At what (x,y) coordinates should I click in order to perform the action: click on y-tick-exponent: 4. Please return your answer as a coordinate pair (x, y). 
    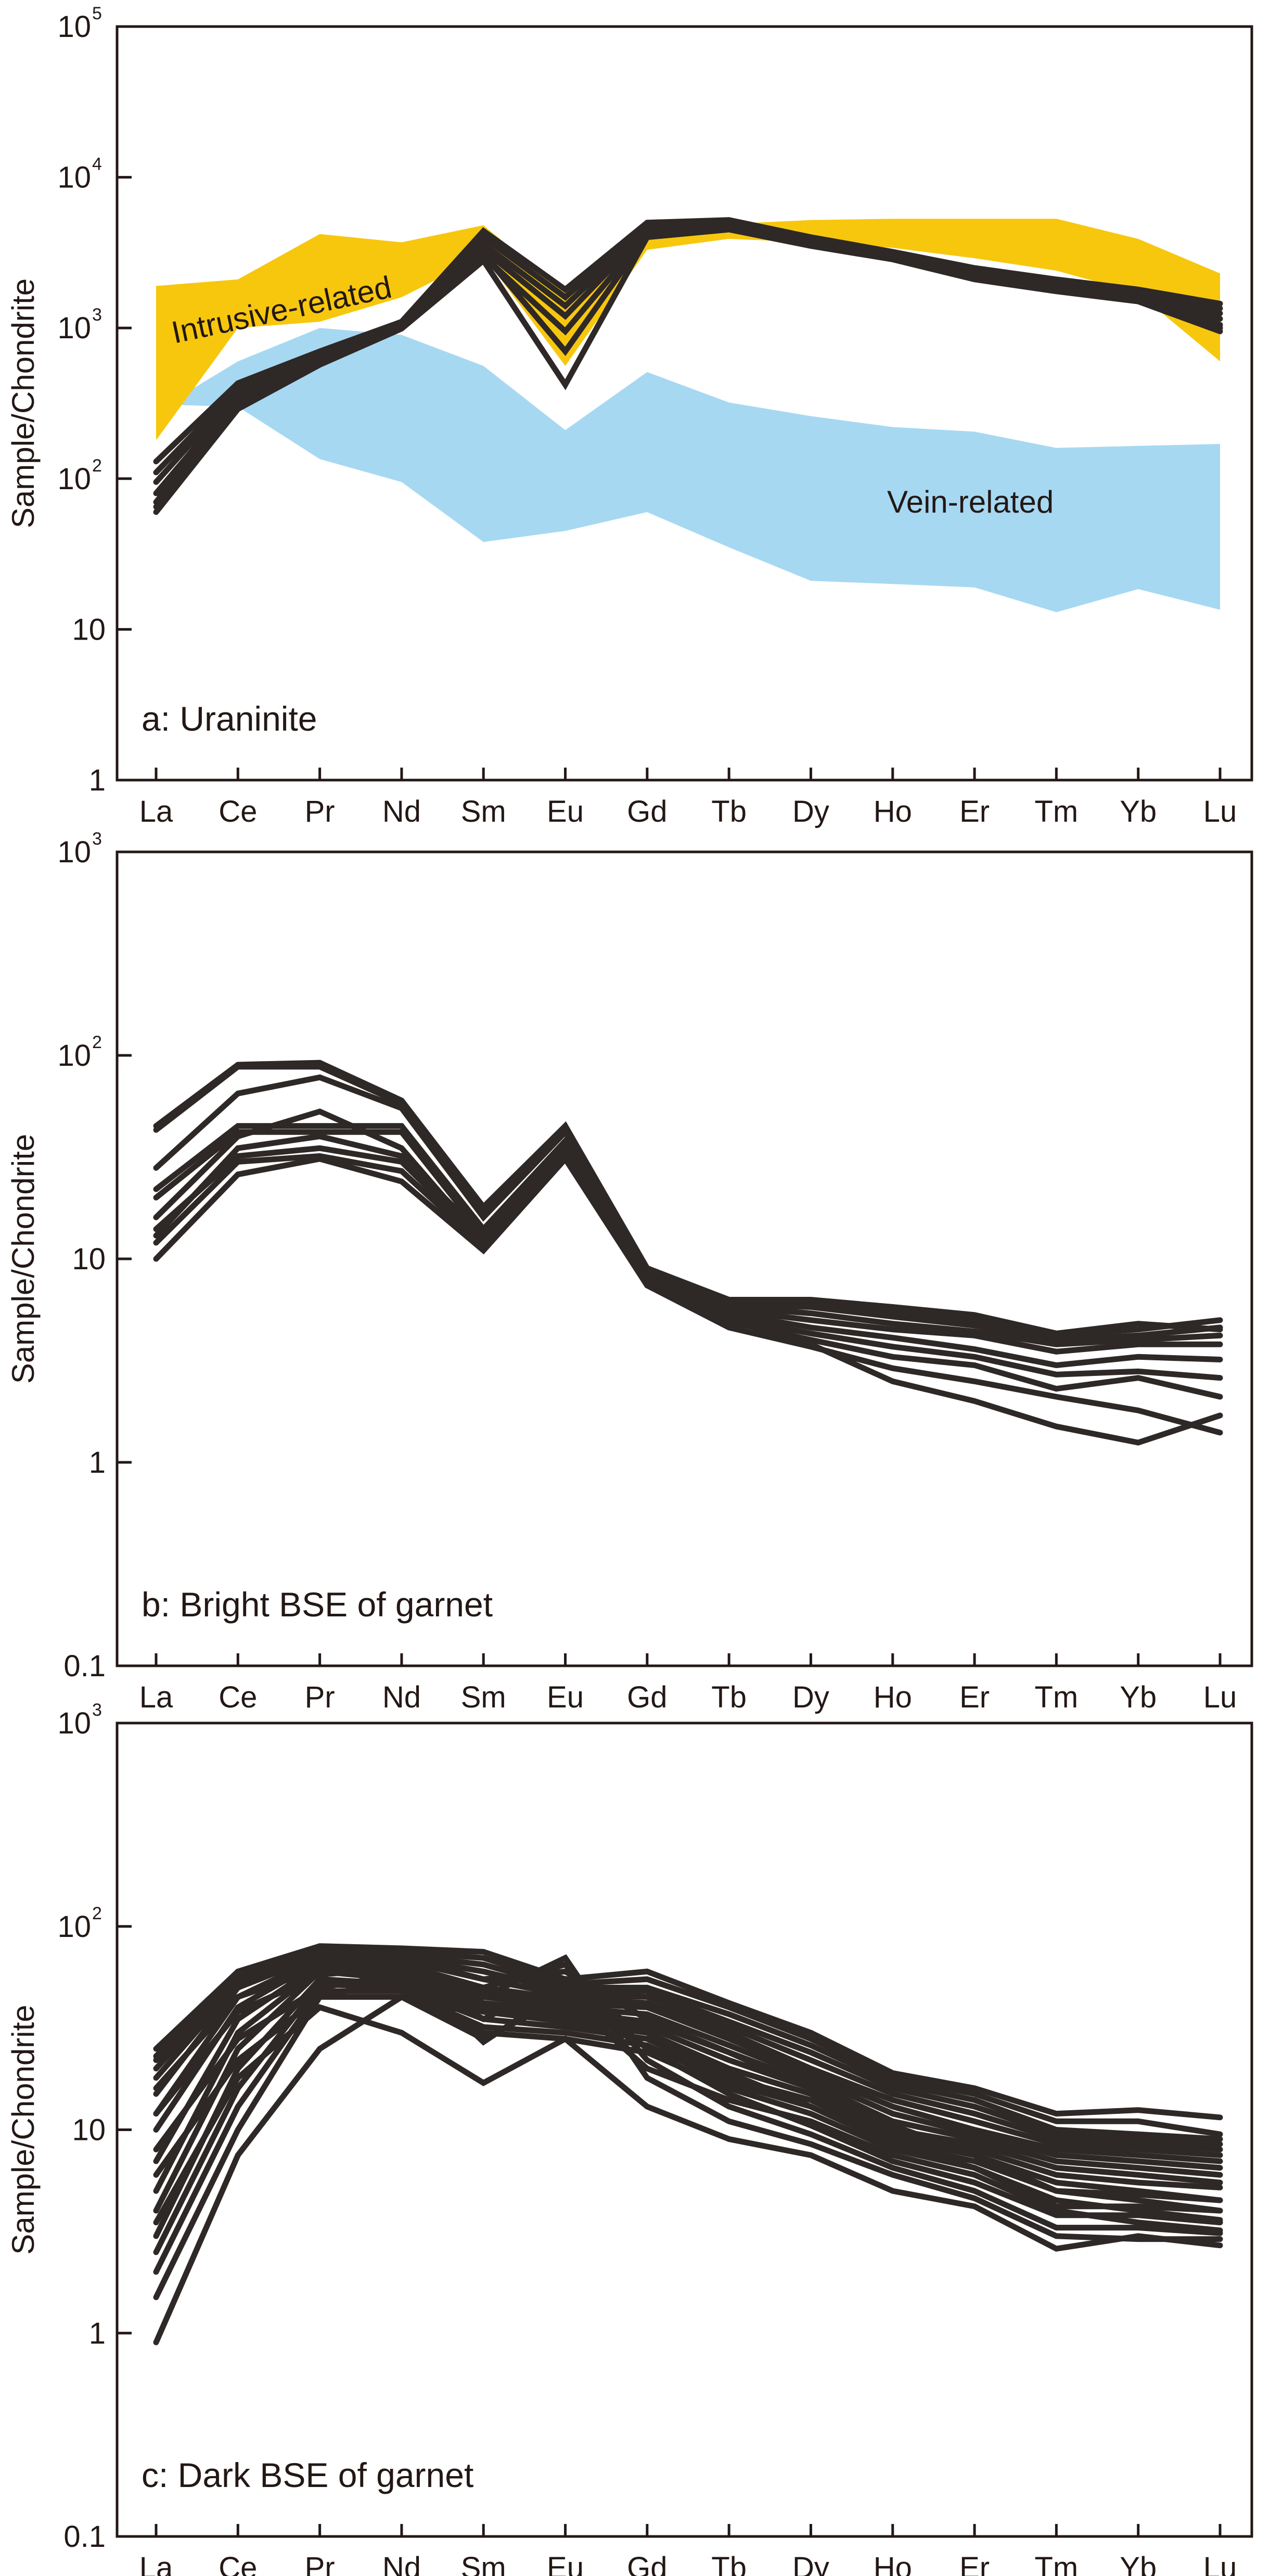
    Looking at the image, I should click on (97, 164).